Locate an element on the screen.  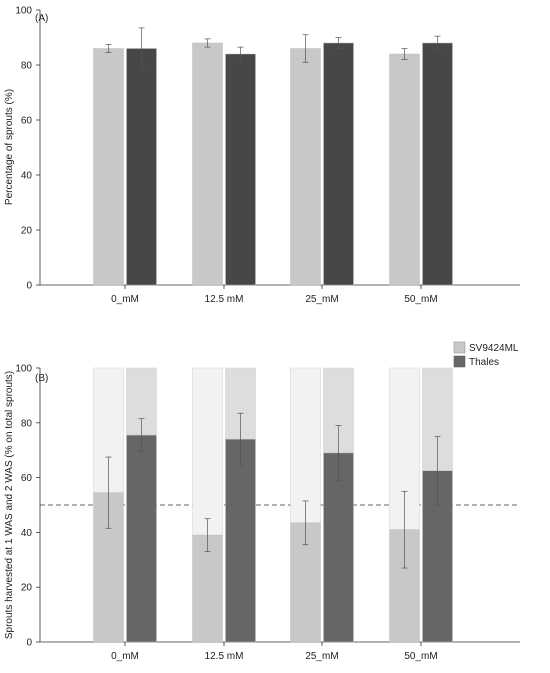
x-tick-label-b: 50_mM is located at coordinates (420, 656).